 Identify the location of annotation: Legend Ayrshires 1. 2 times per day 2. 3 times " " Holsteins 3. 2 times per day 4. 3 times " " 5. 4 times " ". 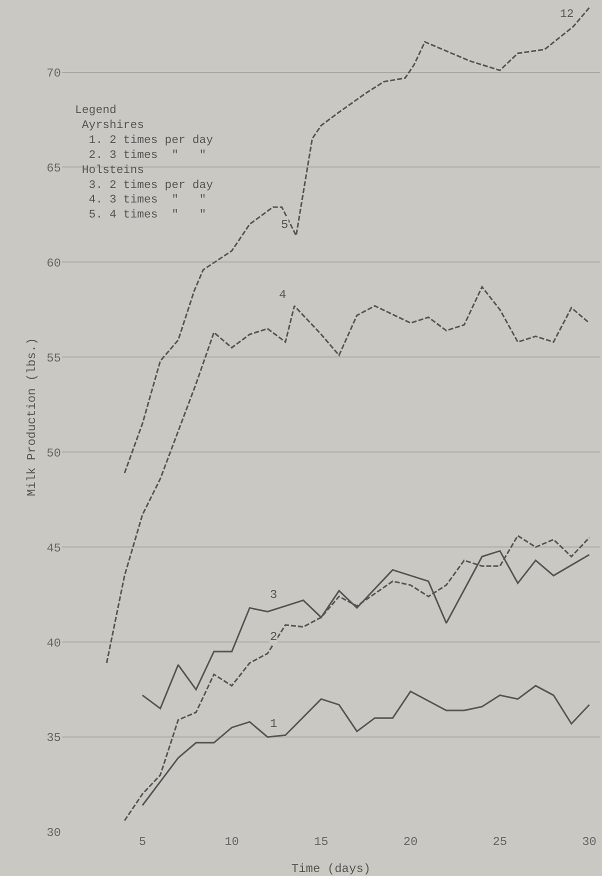
(144, 163).